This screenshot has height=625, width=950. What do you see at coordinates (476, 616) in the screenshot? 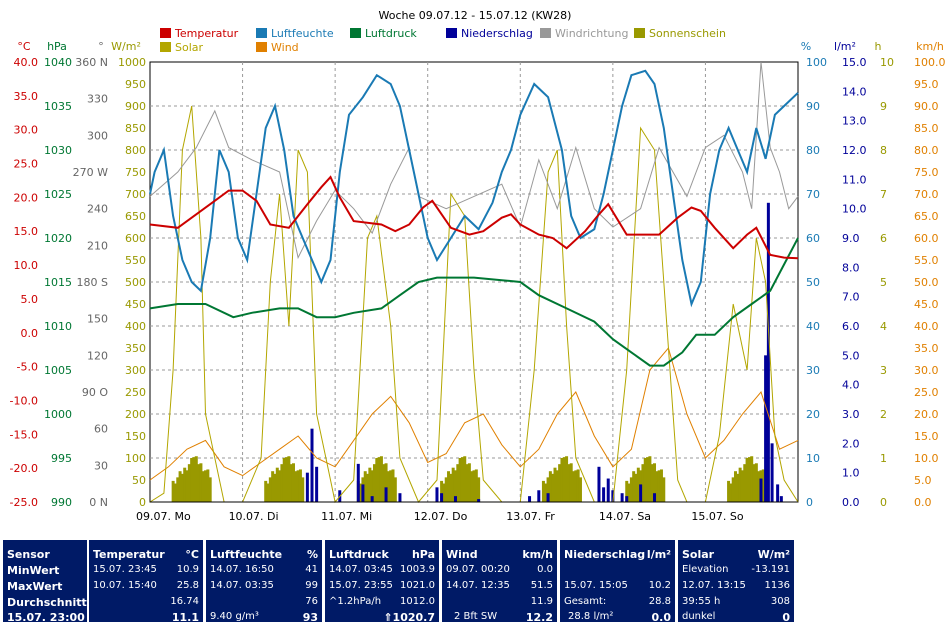
I see `wind-current-direction: 2 Bft SW` at bounding box center [476, 616].